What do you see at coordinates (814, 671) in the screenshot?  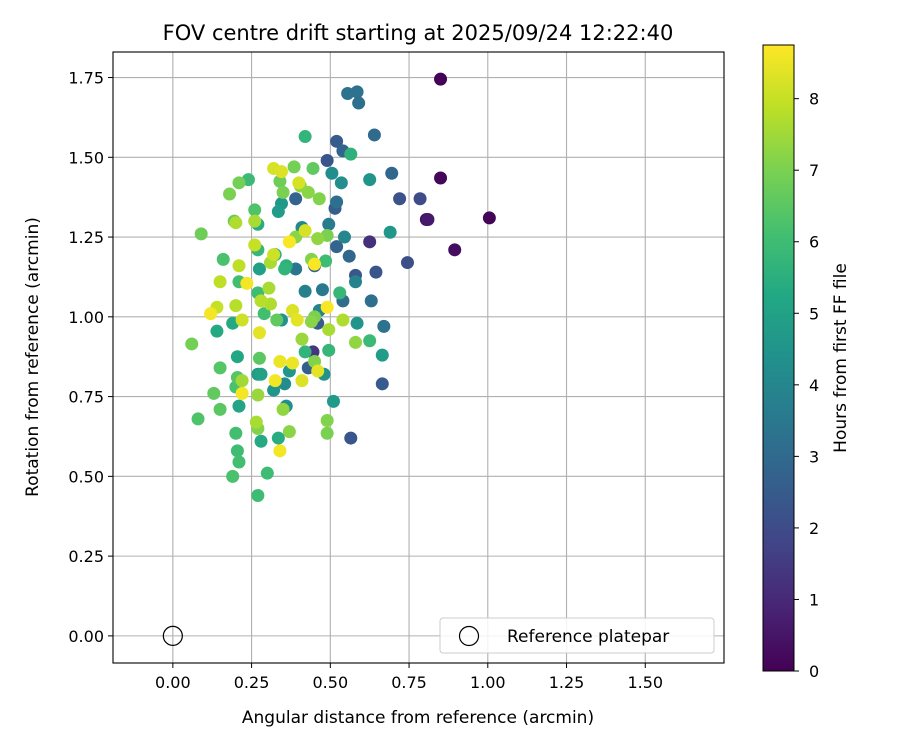 I see `colorbar-tick-label: 0` at bounding box center [814, 671].